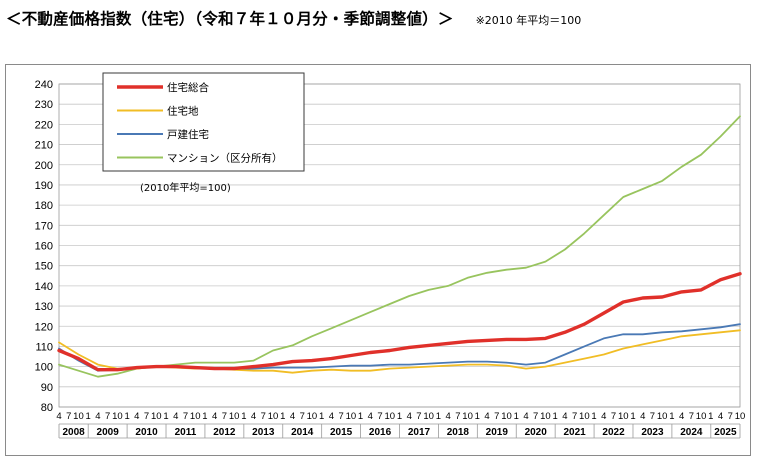  I want to click on base-year-note: ※2010 年平均＝100, so click(528, 20).